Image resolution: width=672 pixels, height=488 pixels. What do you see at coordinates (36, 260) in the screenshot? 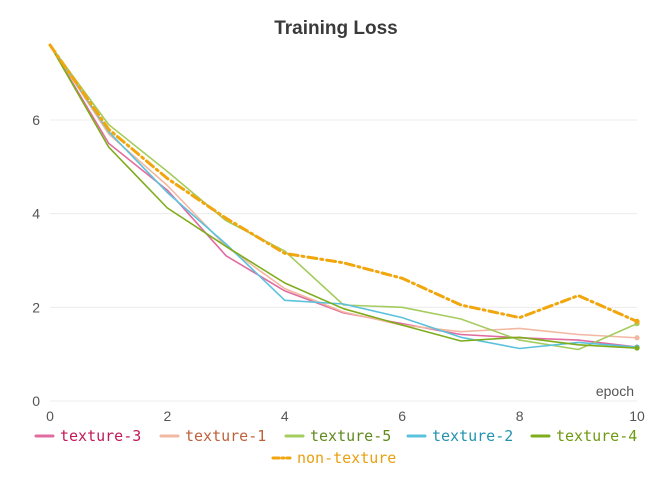
I see `y-axis-ticks: 0 2 4 6` at bounding box center [36, 260].